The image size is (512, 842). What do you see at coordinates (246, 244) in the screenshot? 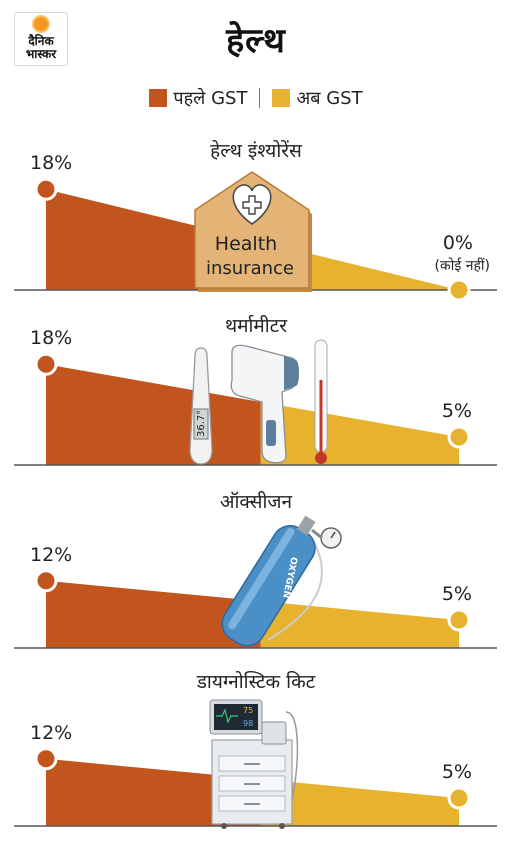
I see `illustration-text-1: Health` at bounding box center [246, 244].